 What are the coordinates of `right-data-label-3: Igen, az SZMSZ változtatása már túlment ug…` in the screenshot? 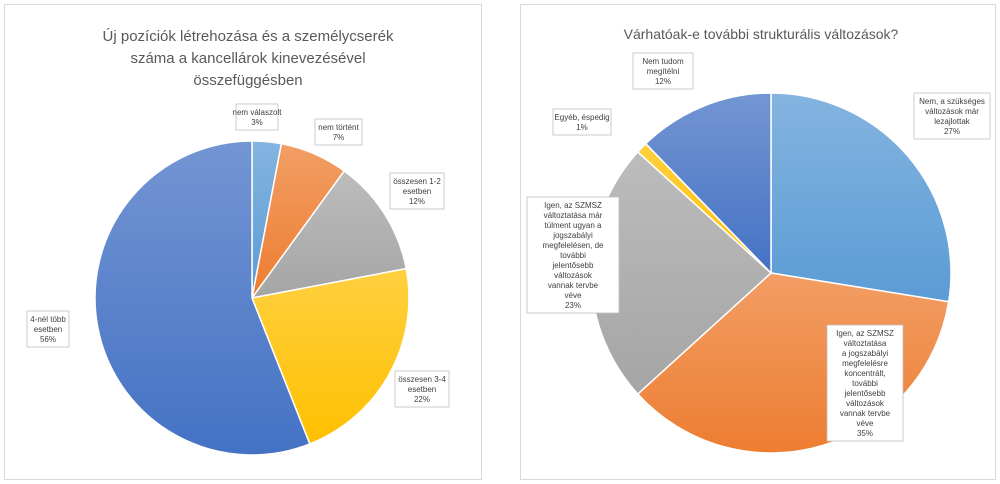 It's located at (573, 255).